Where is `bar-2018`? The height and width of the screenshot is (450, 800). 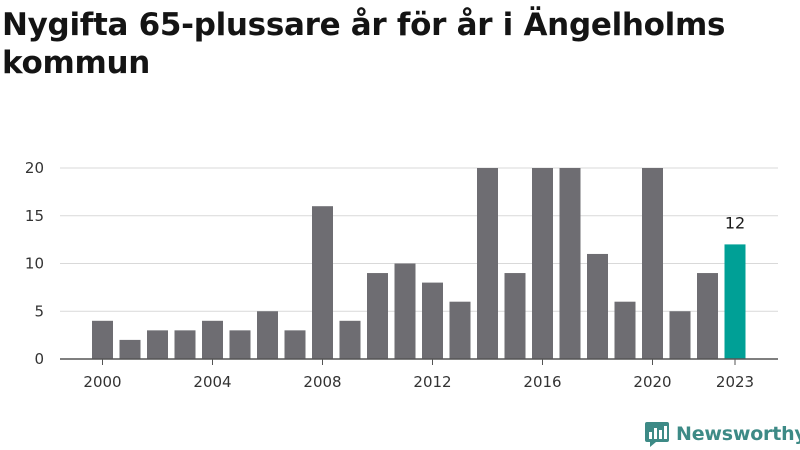
bar-2018 is located at coordinates (597, 306).